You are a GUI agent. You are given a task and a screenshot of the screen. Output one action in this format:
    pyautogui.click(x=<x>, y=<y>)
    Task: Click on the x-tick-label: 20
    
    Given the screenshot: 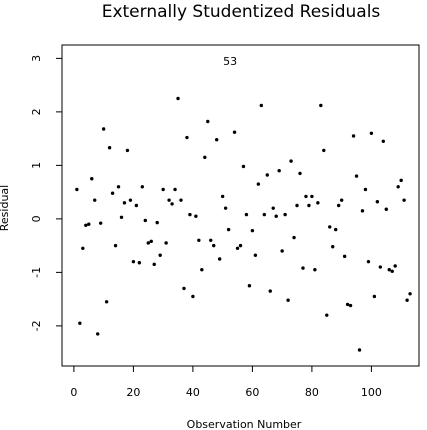 What is the action you would take?
    pyautogui.click(x=133, y=392)
    